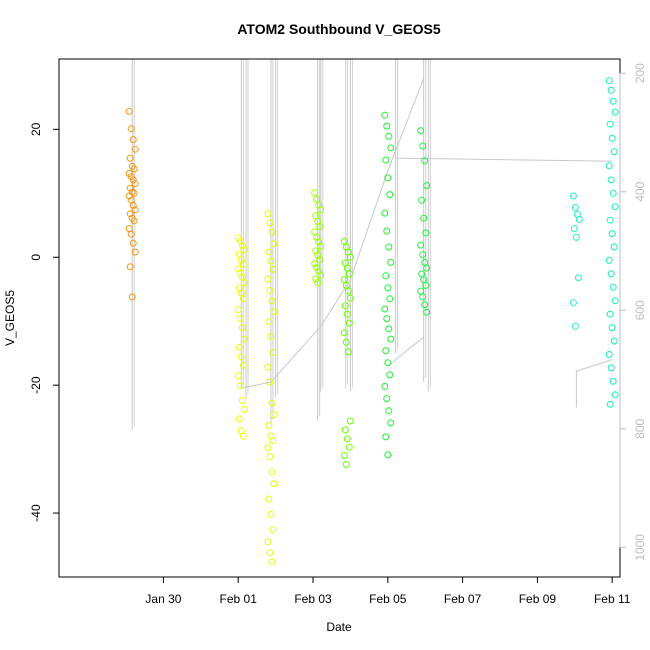 The image size is (650, 650). I want to click on right-tick-label: 400, so click(640, 191).